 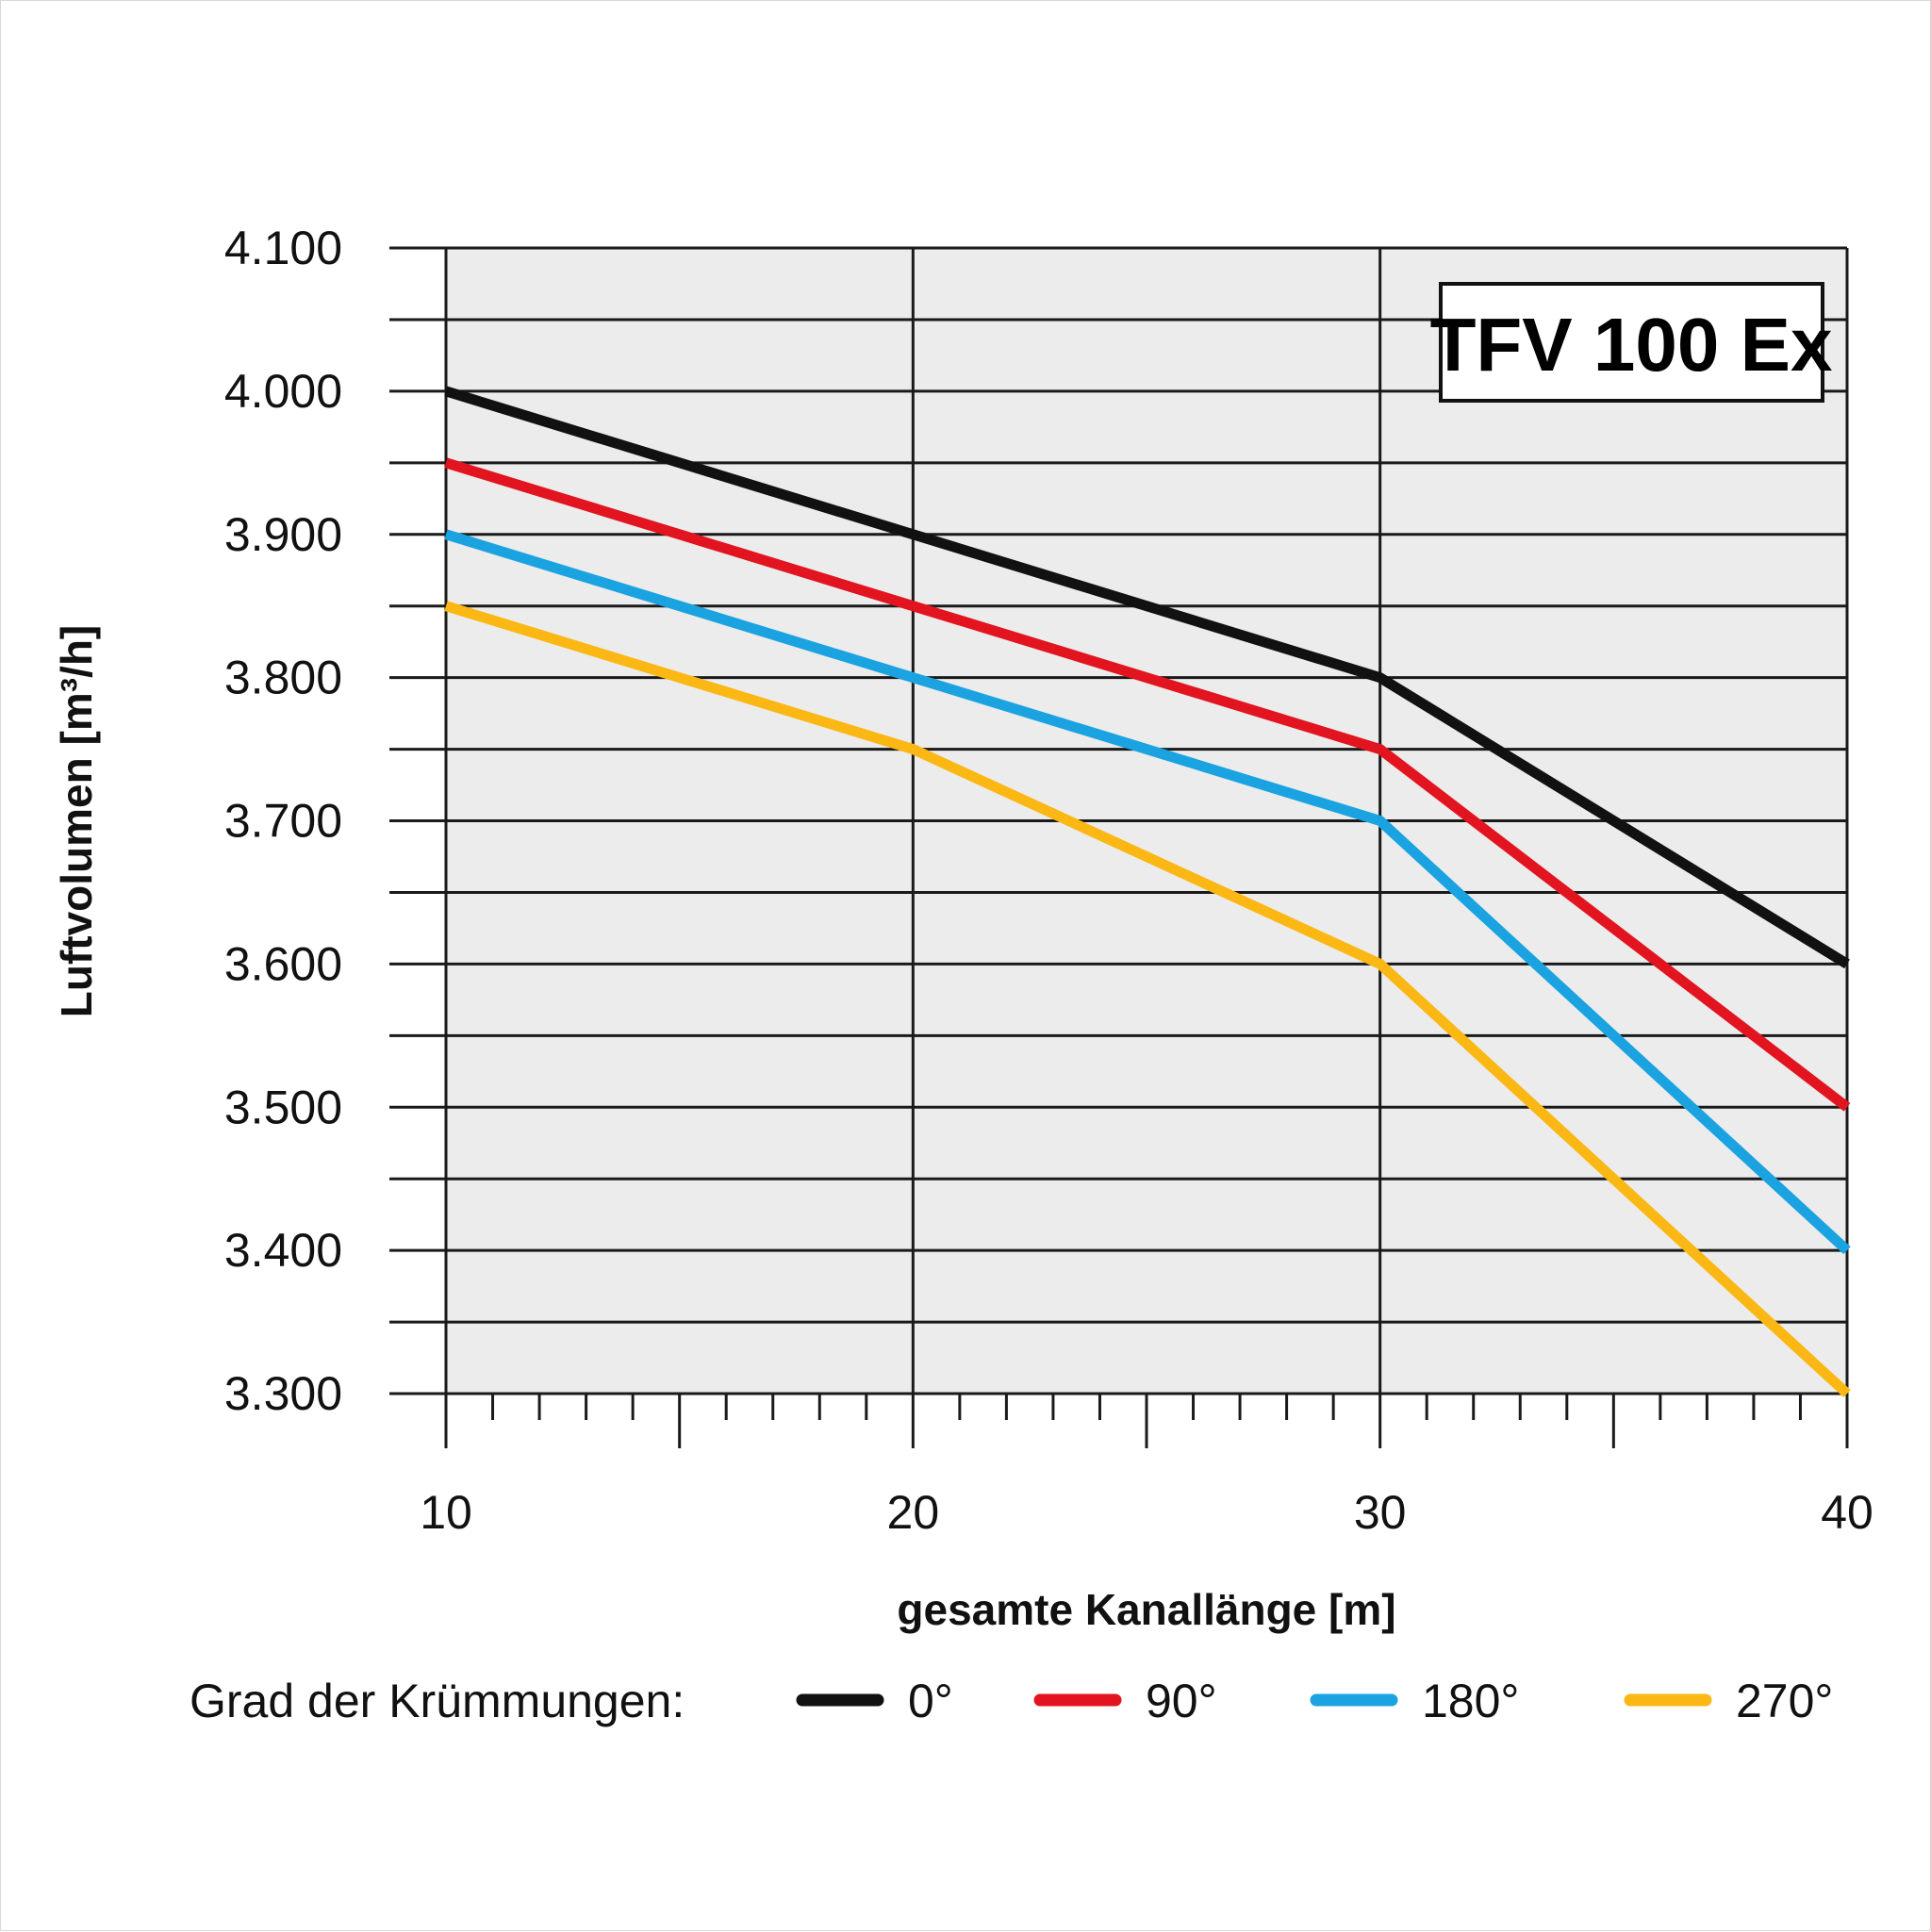 I want to click on legend-title: Grad der Krümmungen:, so click(x=437, y=1701).